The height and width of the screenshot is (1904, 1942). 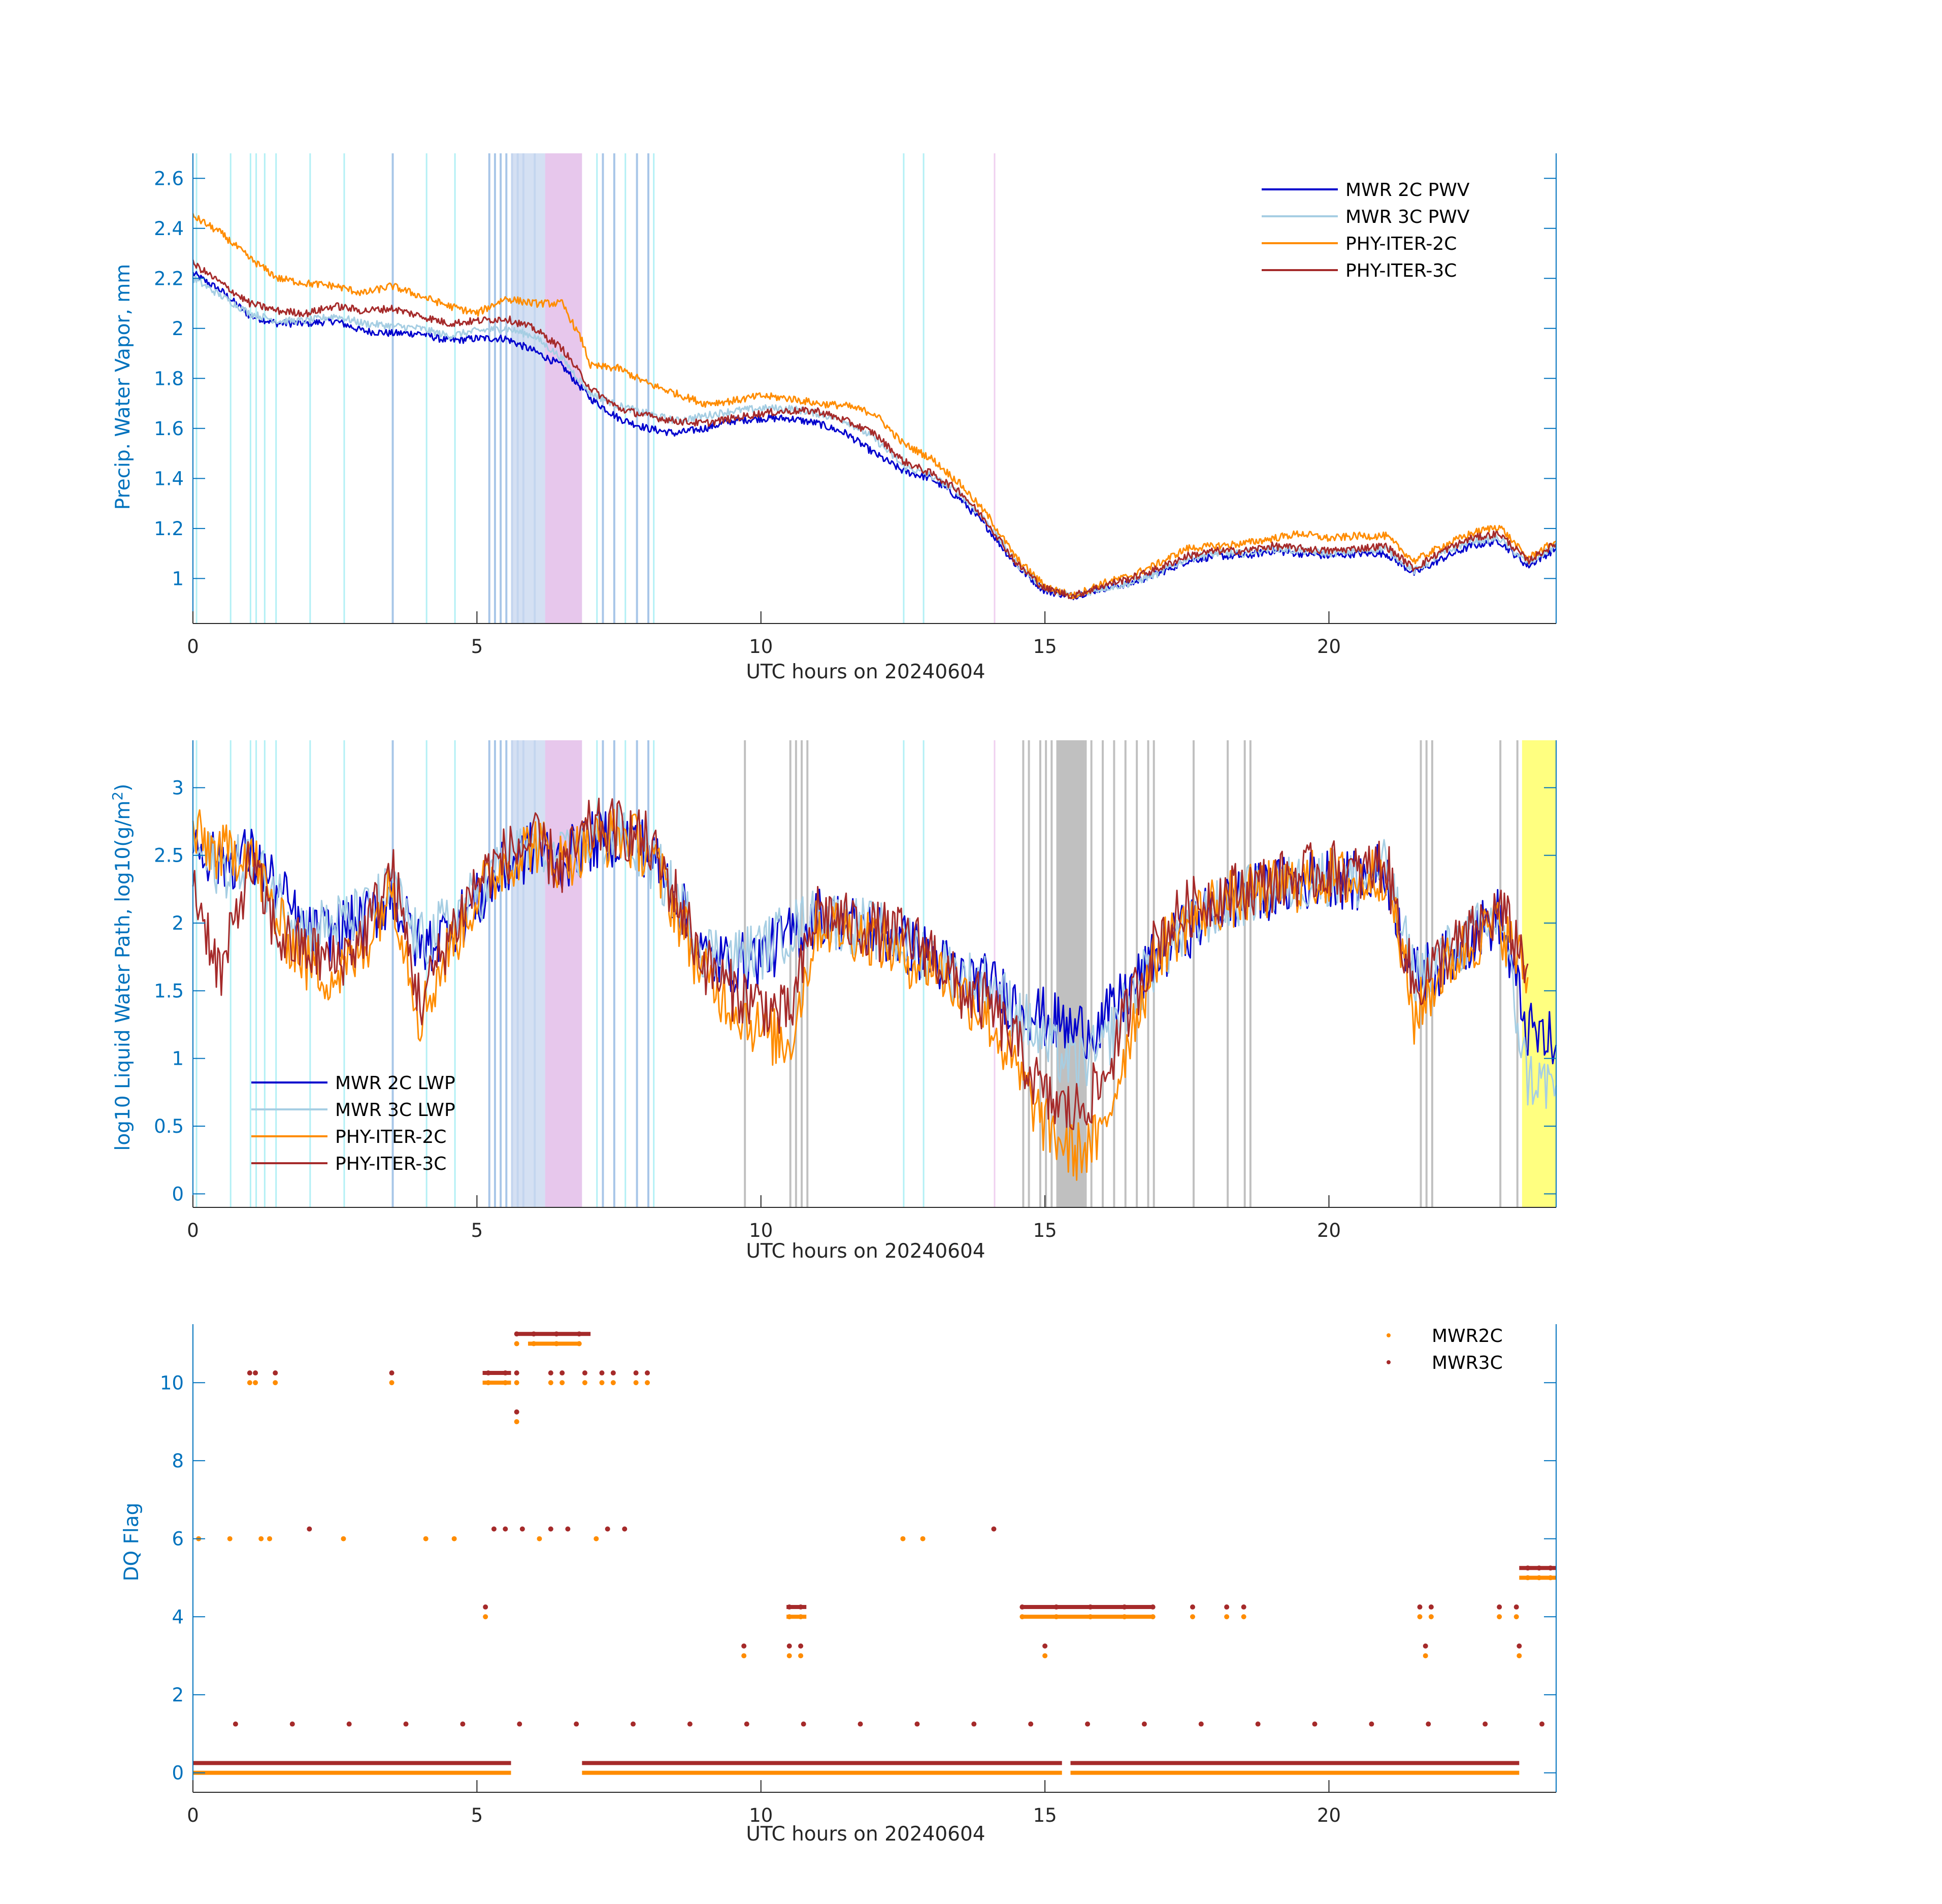 What do you see at coordinates (169, 429) in the screenshot?
I see `y-tick-label: 1.6` at bounding box center [169, 429].